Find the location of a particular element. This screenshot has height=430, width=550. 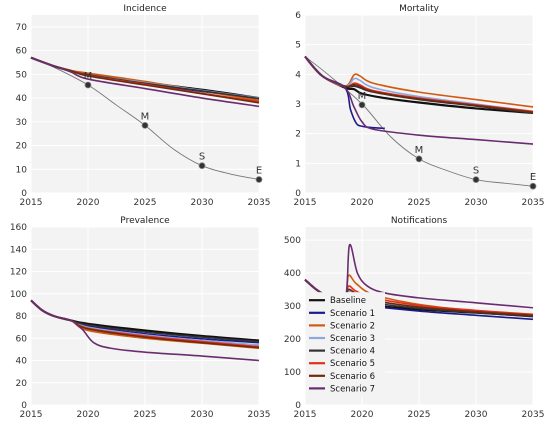

y-tick-label: 6 is located at coordinates (298, 16).